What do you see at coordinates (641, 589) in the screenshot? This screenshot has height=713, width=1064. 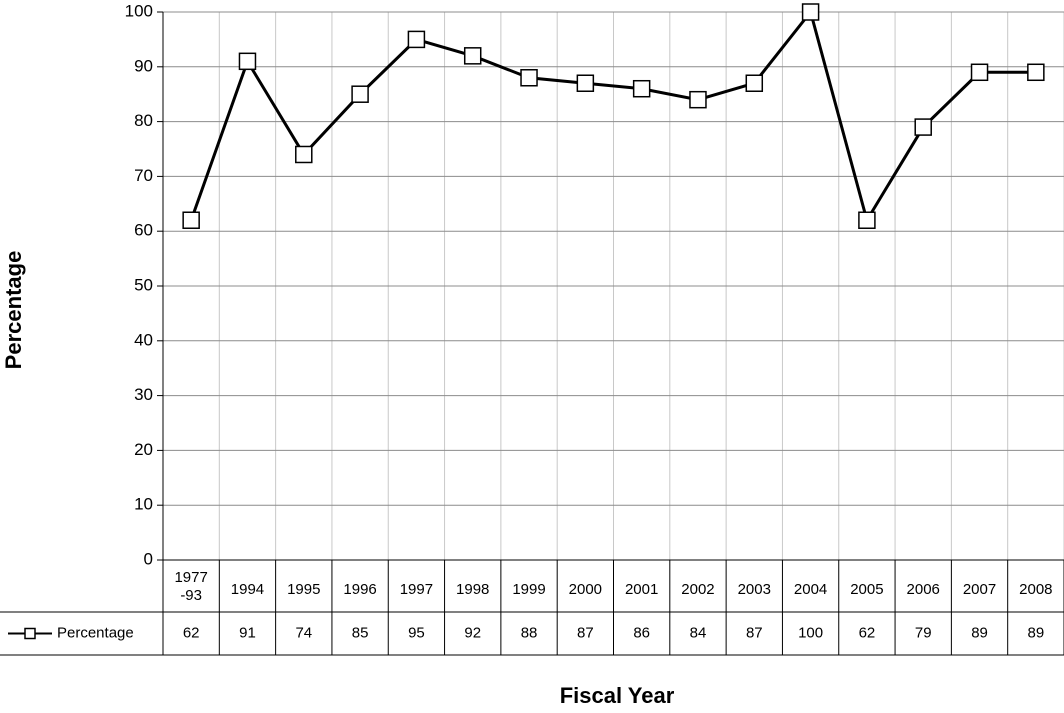 I see `x-tick-label: 2001` at bounding box center [641, 589].